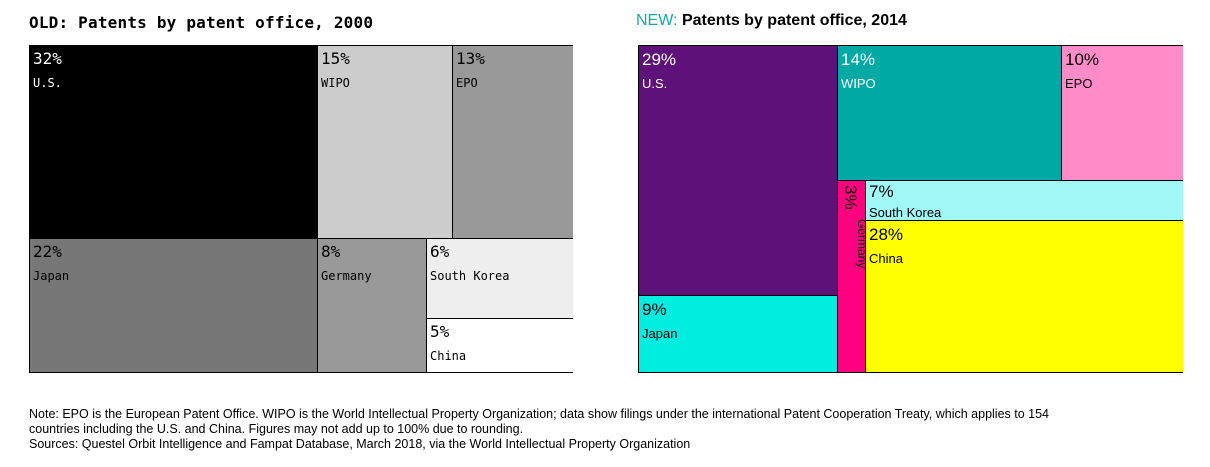 This screenshot has height=467, width=1210. What do you see at coordinates (346, 276) in the screenshot?
I see `tile-old-germany-label: Germany` at bounding box center [346, 276].